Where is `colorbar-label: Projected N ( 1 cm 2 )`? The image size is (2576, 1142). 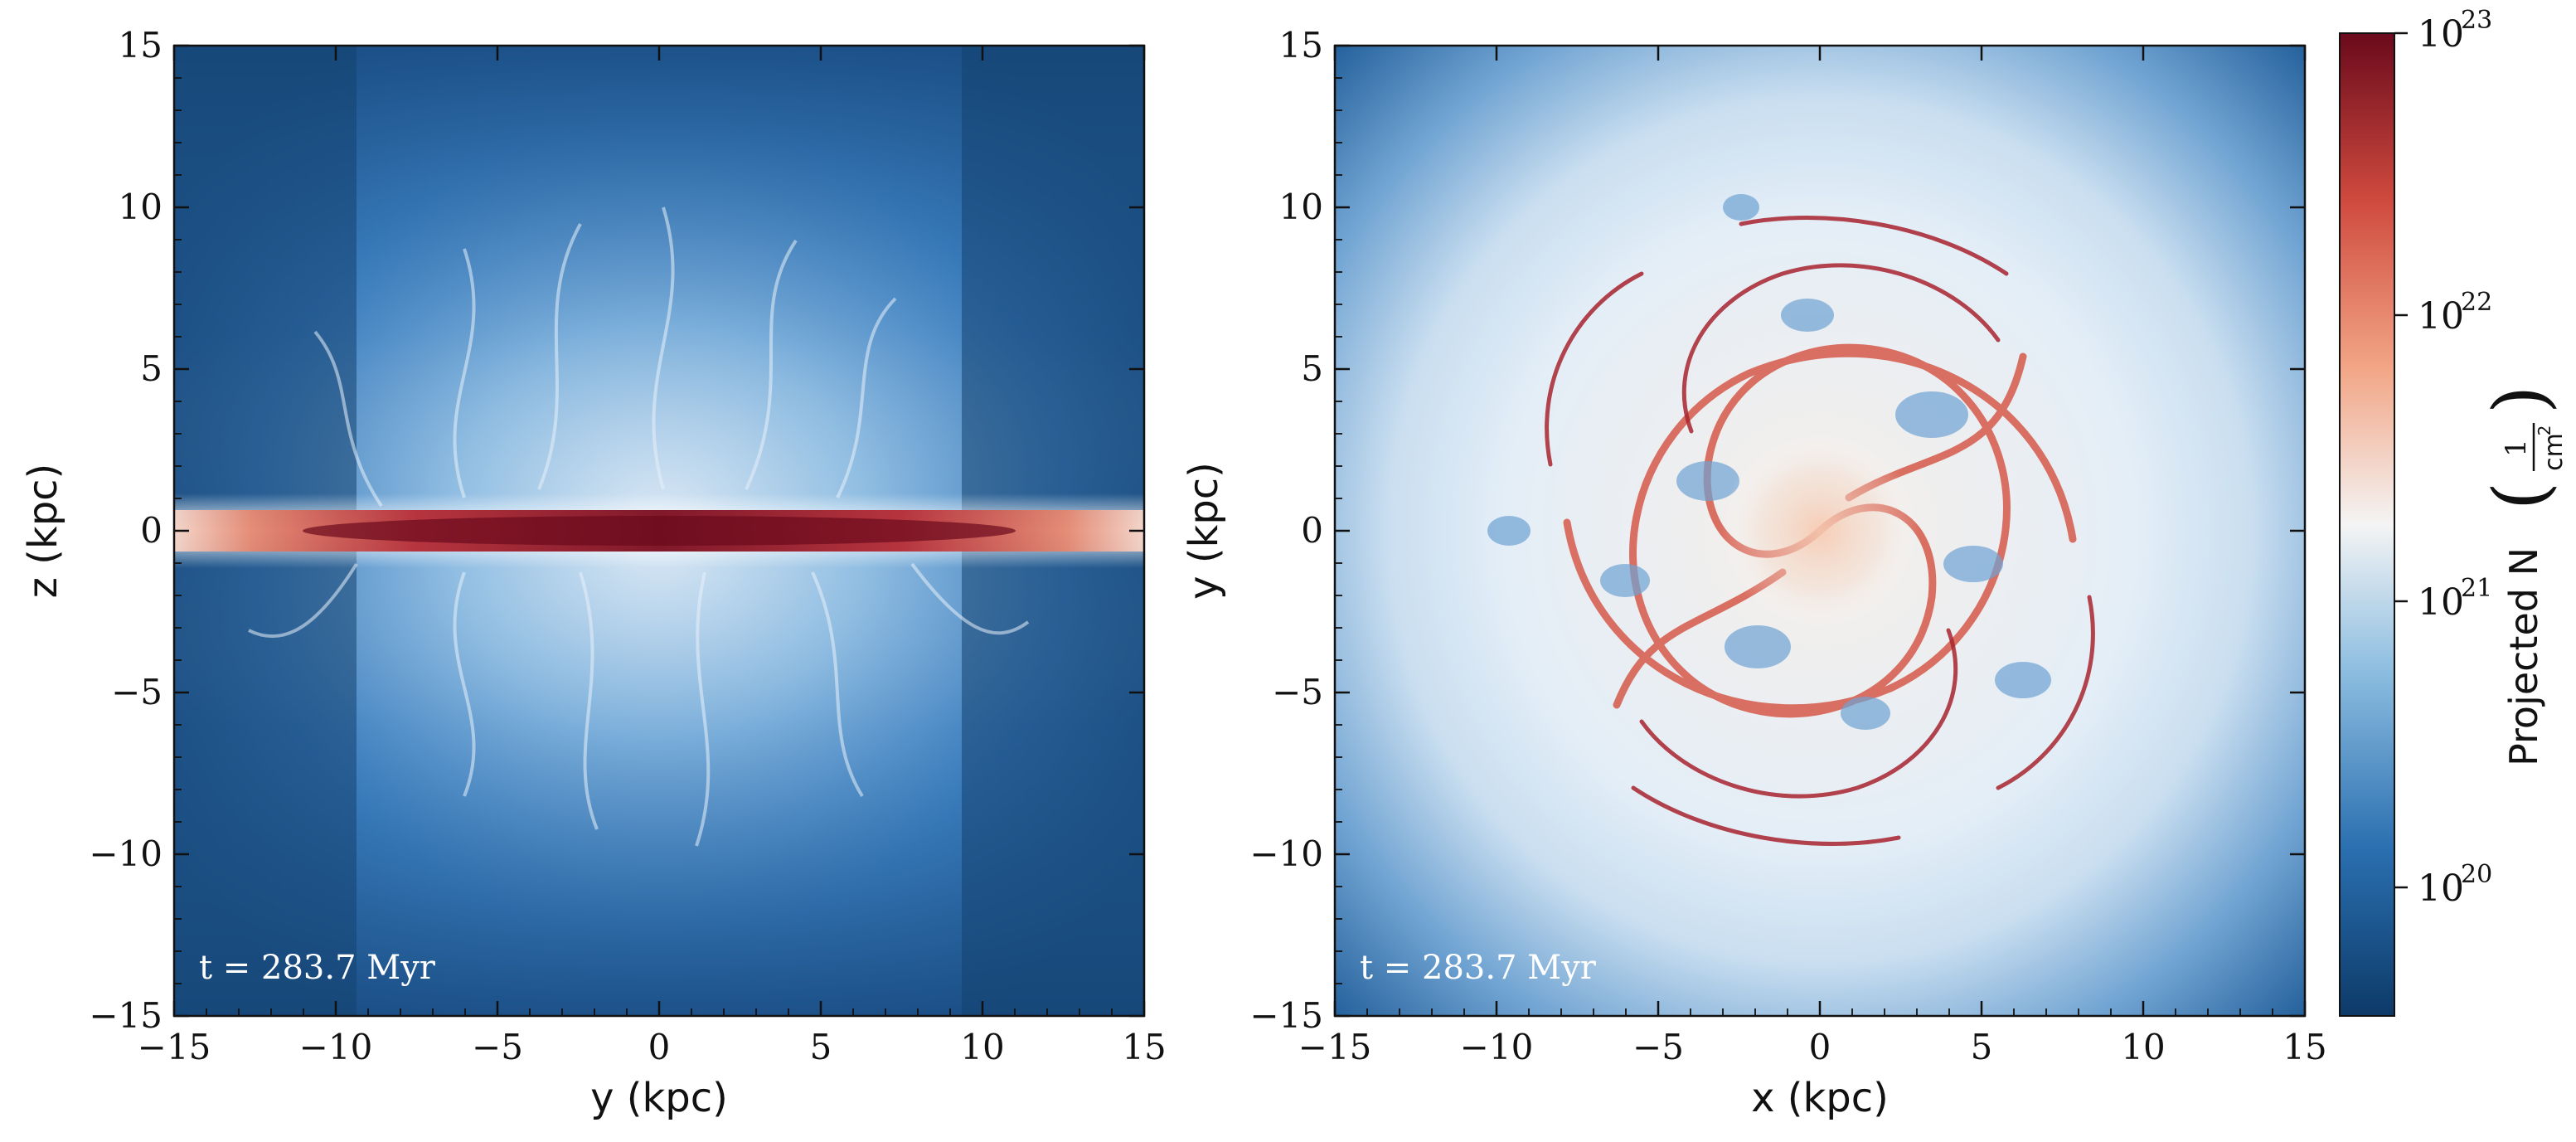
colorbar-label: Projected N ( 1 cm 2 ) is located at coordinates (2523, 576).